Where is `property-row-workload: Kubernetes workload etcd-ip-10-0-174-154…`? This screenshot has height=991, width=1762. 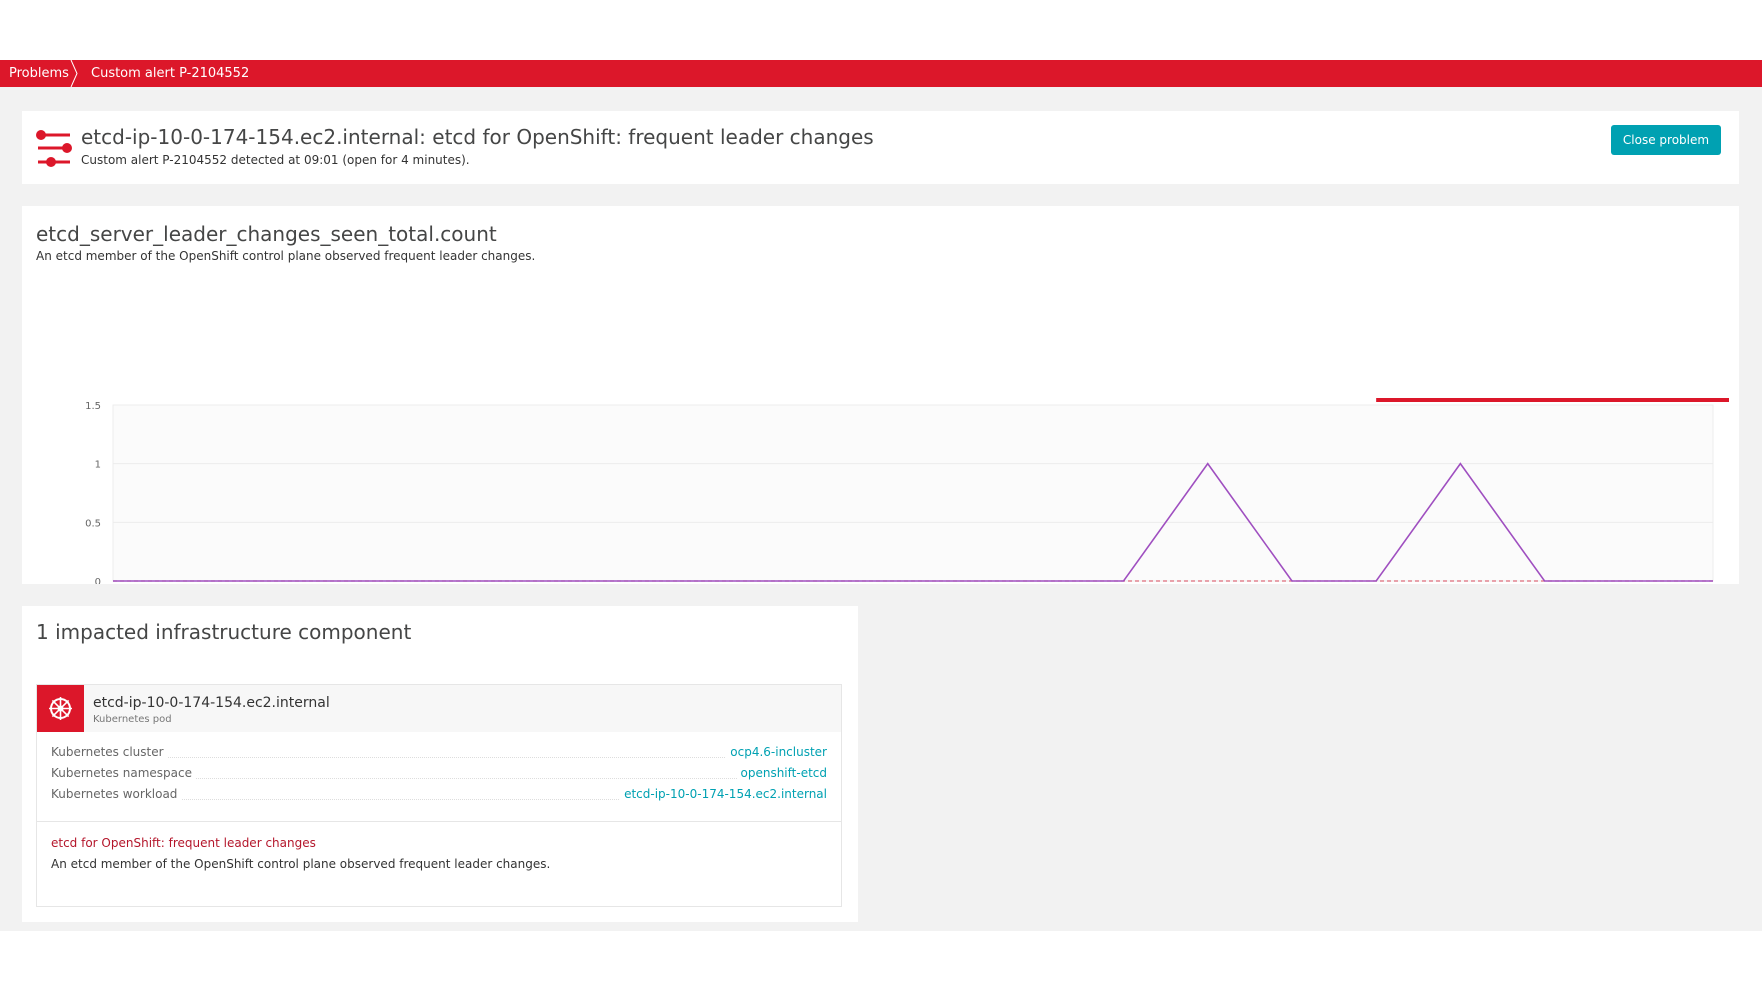 property-row-workload: Kubernetes workload etcd-ip-10-0-174-154… is located at coordinates (439, 795).